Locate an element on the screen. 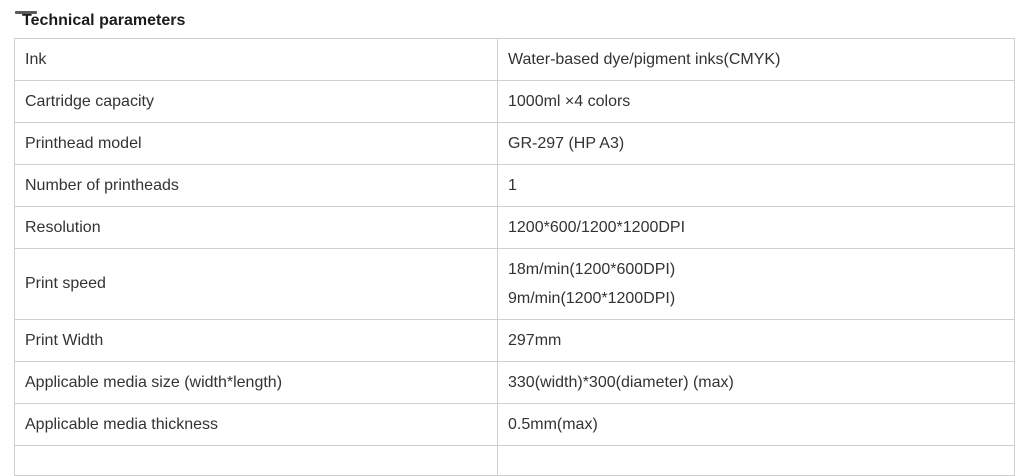 The width and height of the screenshot is (1024, 476). param-name-cell: Applicable media thickness is located at coordinates (256, 424).